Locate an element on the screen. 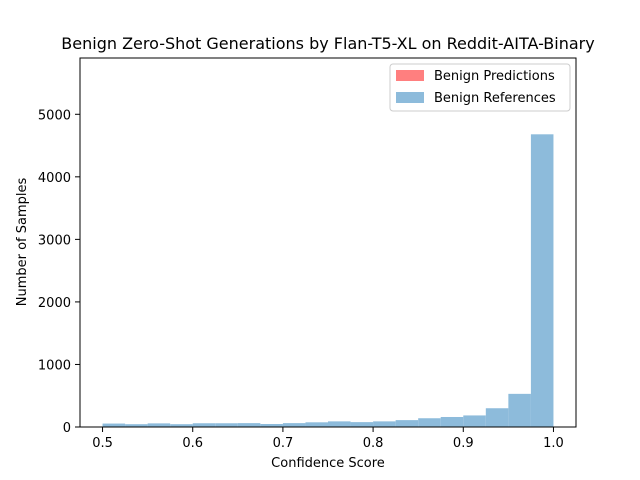  legend-label-references: Benign References is located at coordinates (495, 98).